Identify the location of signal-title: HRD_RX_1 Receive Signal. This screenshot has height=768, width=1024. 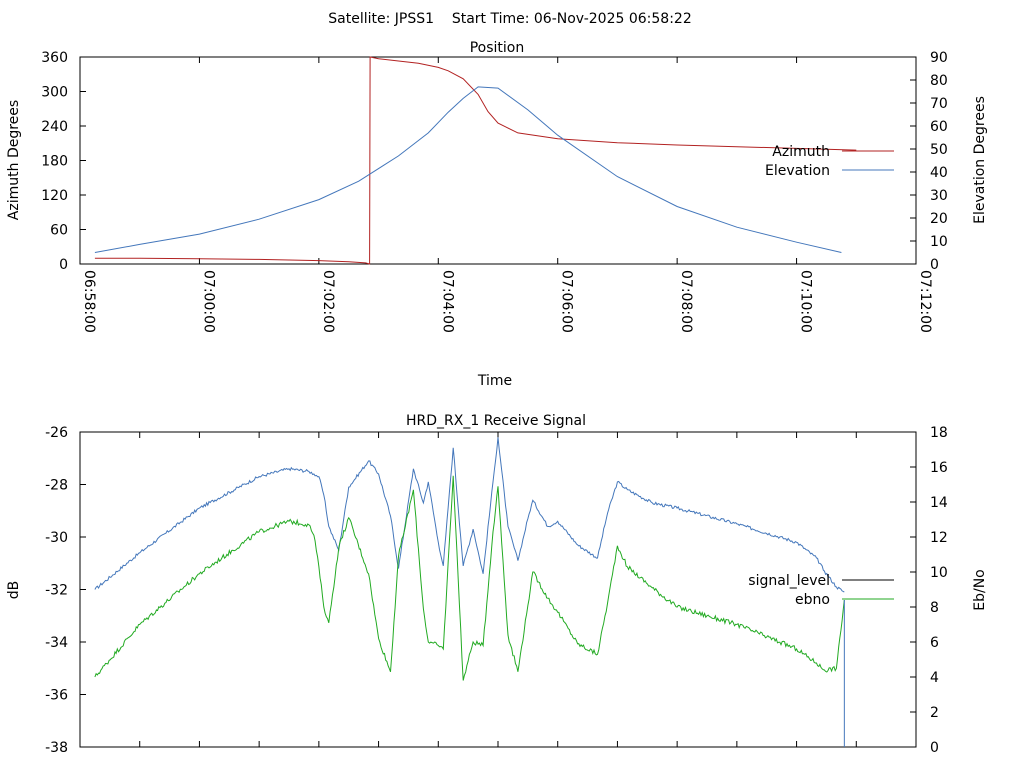
(496, 421).